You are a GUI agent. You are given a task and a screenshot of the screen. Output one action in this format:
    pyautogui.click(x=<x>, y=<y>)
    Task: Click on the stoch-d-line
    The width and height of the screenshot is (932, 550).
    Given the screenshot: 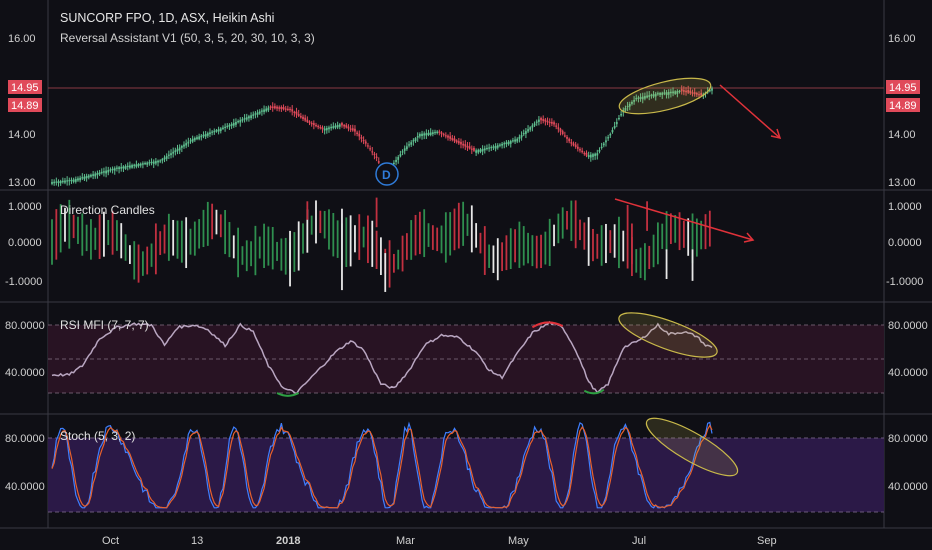 What is the action you would take?
    pyautogui.click(x=382, y=466)
    